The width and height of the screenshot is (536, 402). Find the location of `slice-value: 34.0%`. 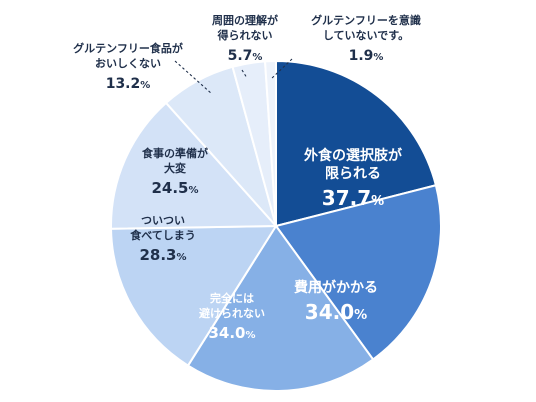

slice-value: 34.0% is located at coordinates (231, 333).